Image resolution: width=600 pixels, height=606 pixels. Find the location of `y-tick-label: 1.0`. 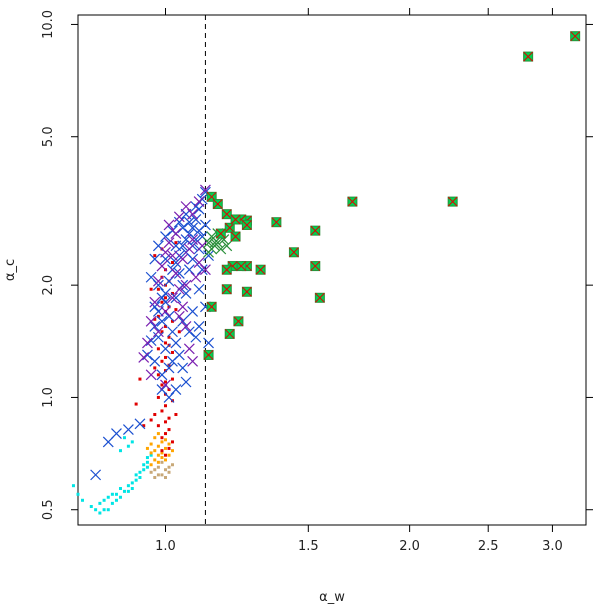

y-tick-label: 1.0 is located at coordinates (48, 397).